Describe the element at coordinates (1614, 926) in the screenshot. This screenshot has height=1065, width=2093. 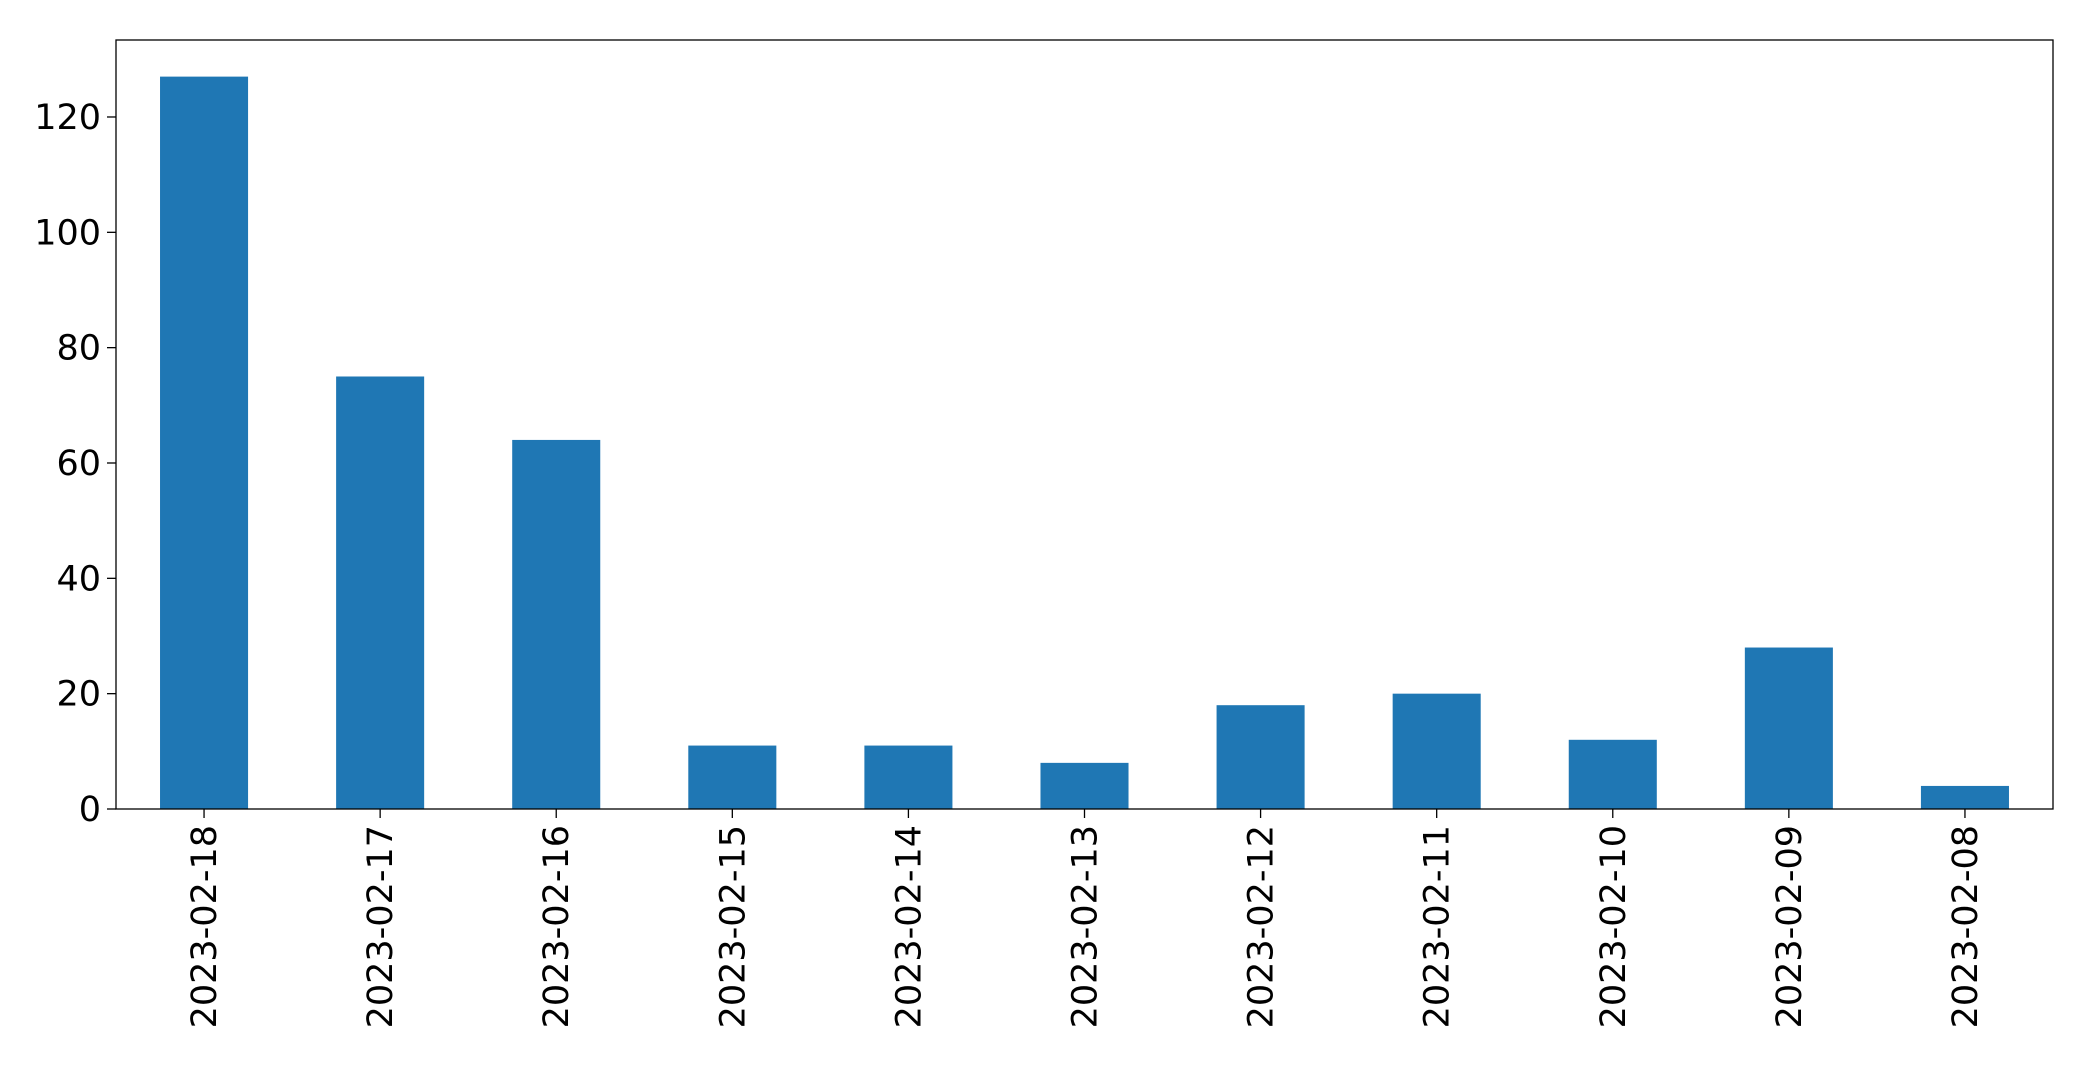
I see `x-tick-label: 2023-02-10` at that location.